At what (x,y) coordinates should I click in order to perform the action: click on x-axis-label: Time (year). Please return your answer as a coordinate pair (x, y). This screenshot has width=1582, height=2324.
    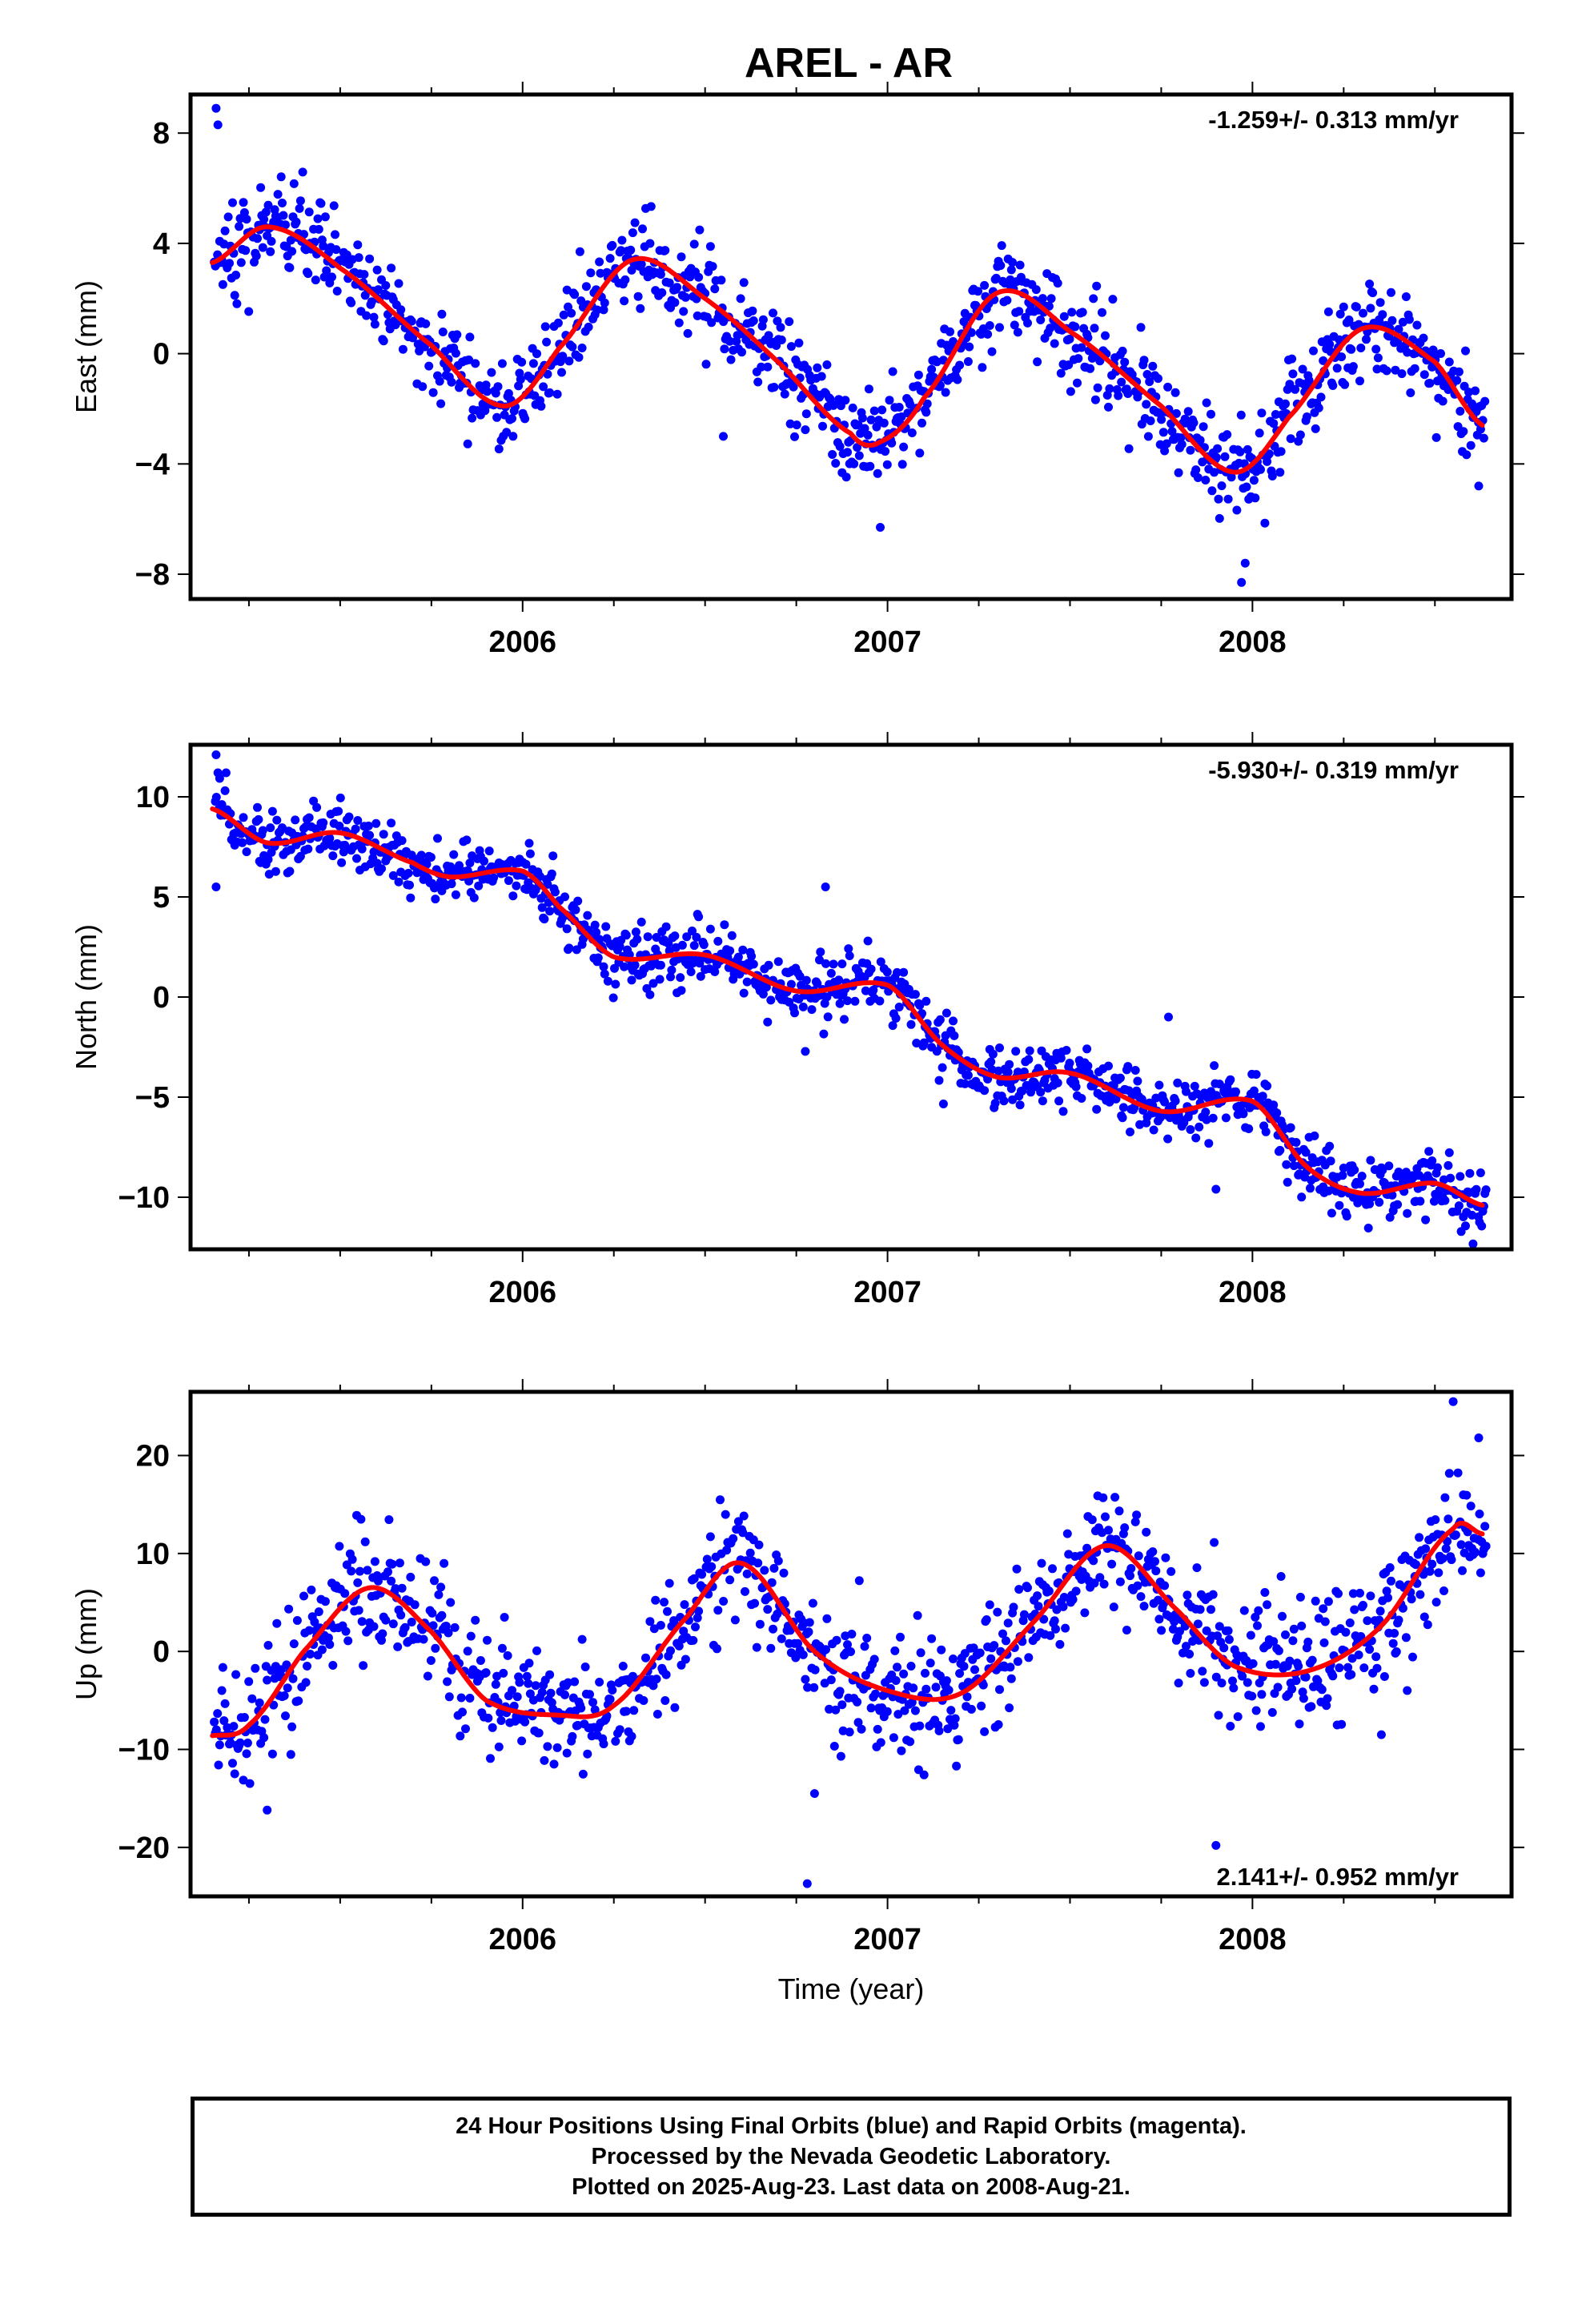
    Looking at the image, I should click on (851, 1988).